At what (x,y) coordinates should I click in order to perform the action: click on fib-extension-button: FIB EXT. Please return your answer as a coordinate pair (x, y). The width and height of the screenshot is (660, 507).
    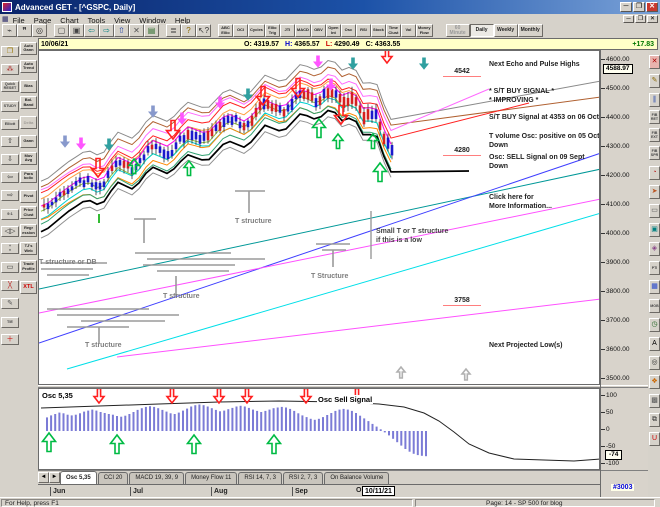
    Looking at the image, I should click on (654, 135).